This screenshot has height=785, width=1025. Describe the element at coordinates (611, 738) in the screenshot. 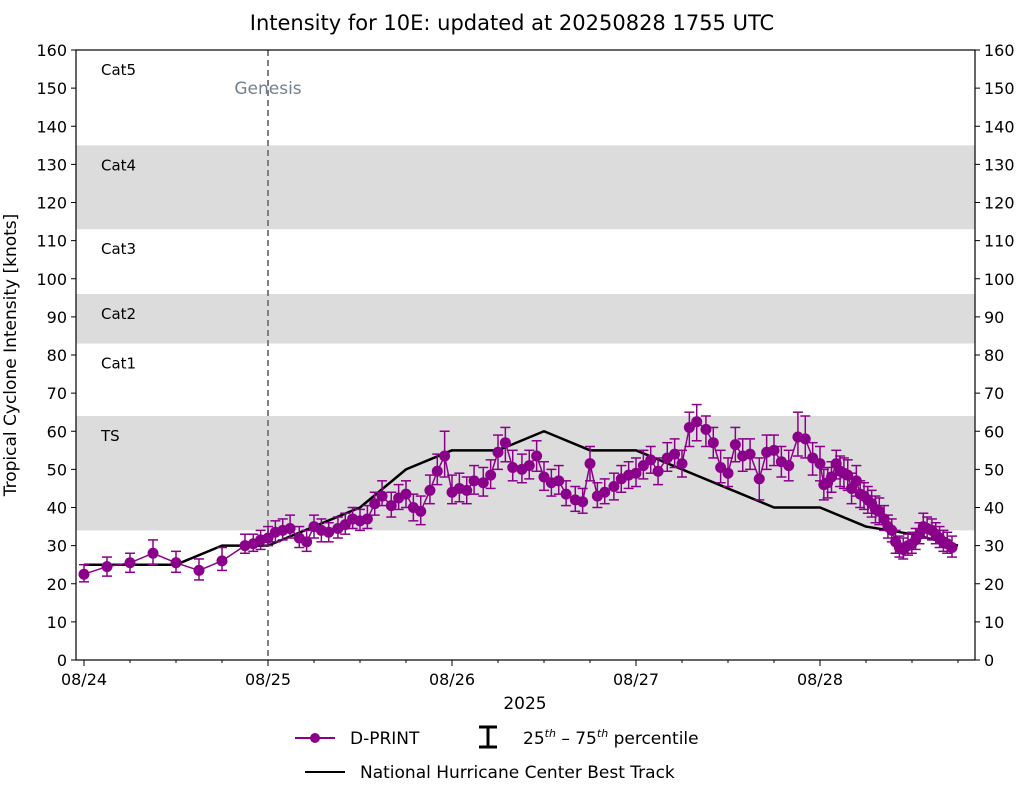

I see `legend-percentile-label: 25th – 75th percentile` at that location.